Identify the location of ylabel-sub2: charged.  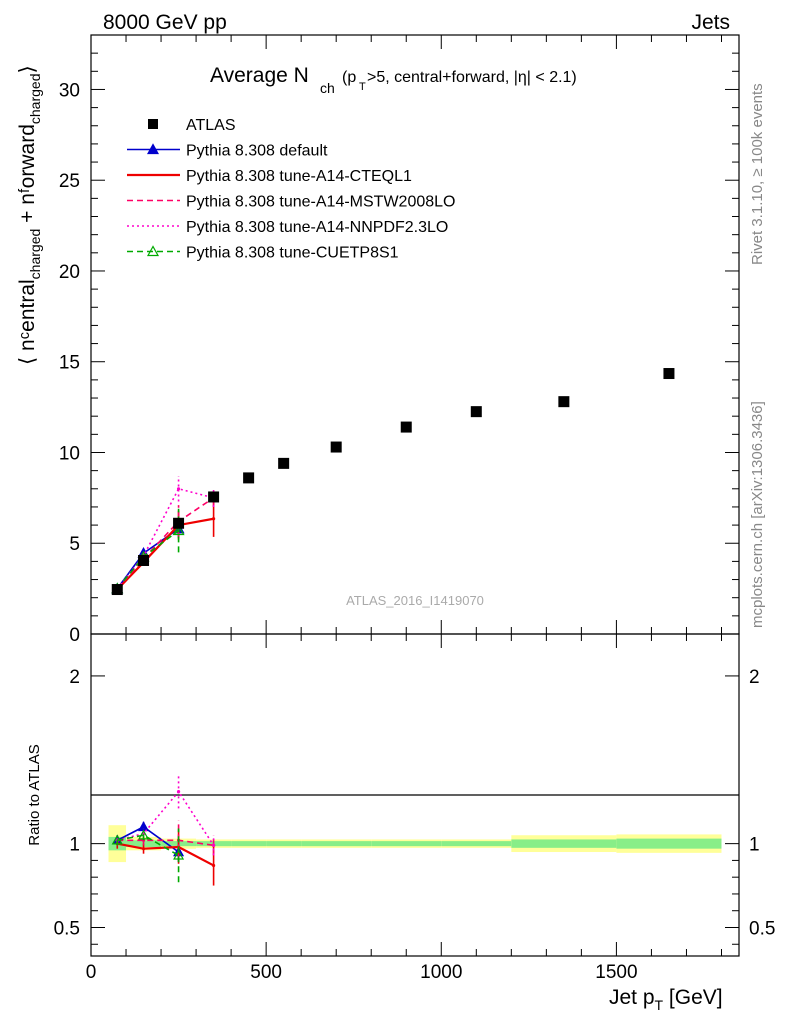
(35, 99).